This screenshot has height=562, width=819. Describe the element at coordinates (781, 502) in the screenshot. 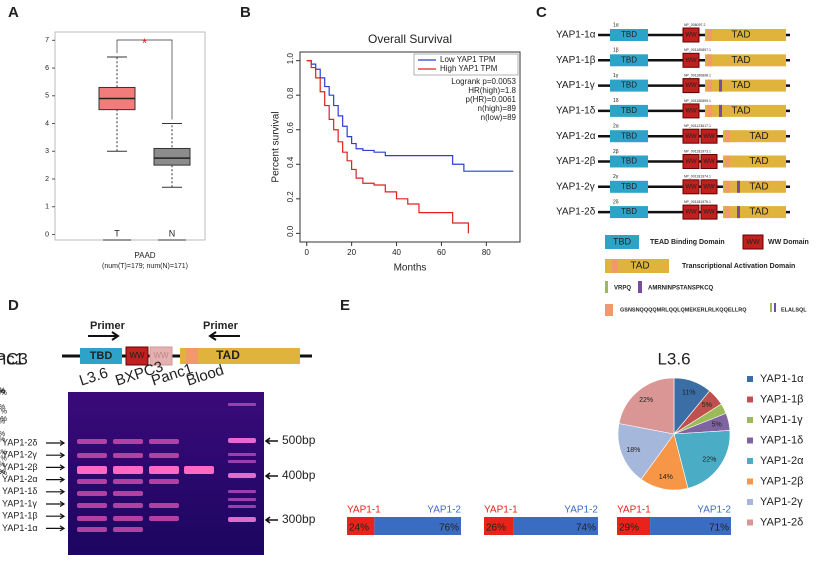

I see `legend-label: YAP1-2γ` at that location.